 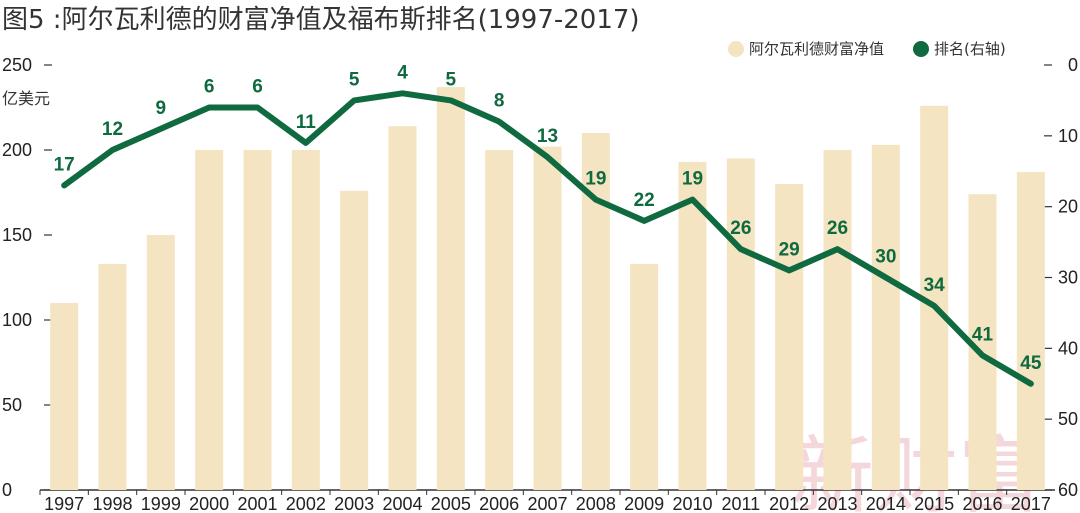 What do you see at coordinates (402, 308) in the screenshot?
I see `bar-2004` at bounding box center [402, 308].